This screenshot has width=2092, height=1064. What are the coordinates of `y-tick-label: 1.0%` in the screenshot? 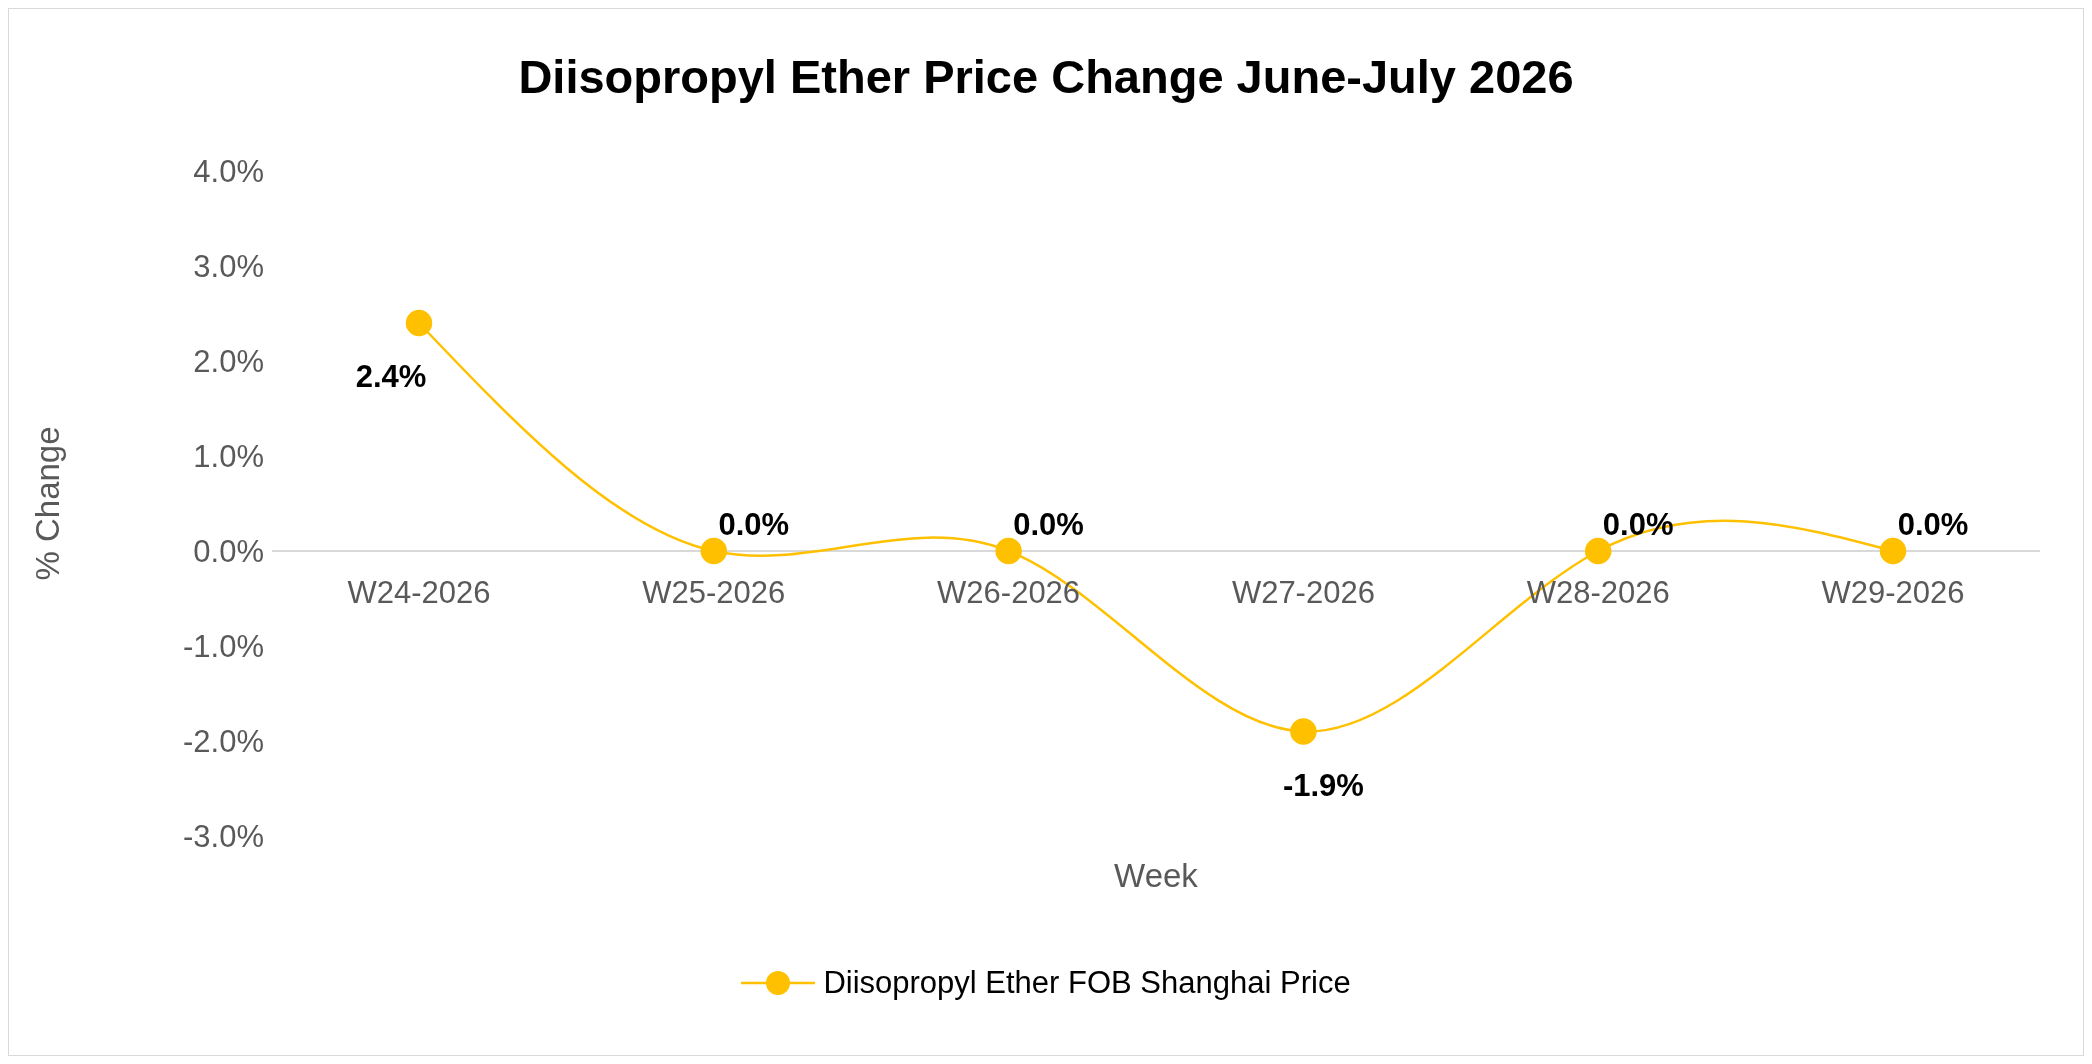 It's located at (228, 457).